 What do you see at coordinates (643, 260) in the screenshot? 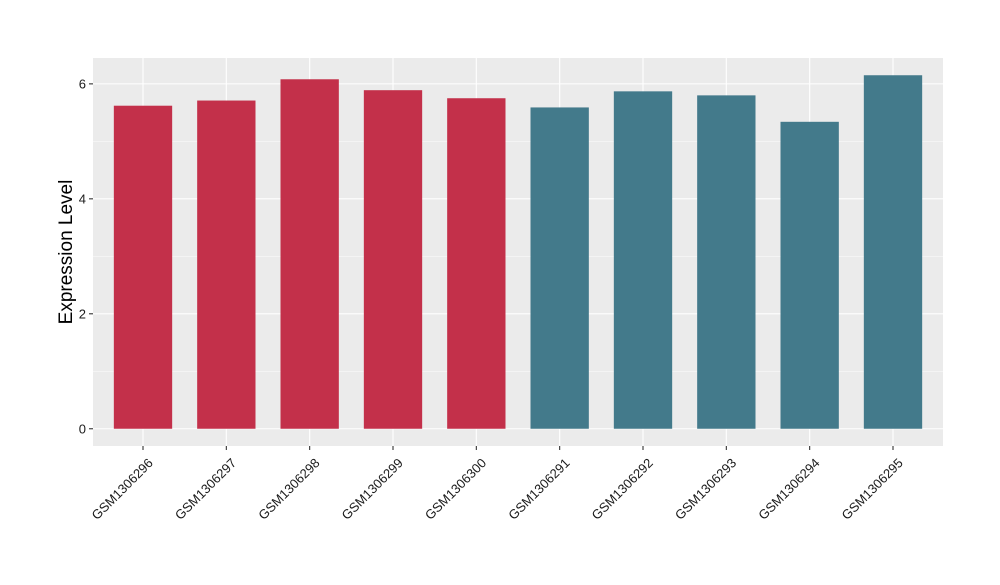
I see `bar-GSM1306292` at bounding box center [643, 260].